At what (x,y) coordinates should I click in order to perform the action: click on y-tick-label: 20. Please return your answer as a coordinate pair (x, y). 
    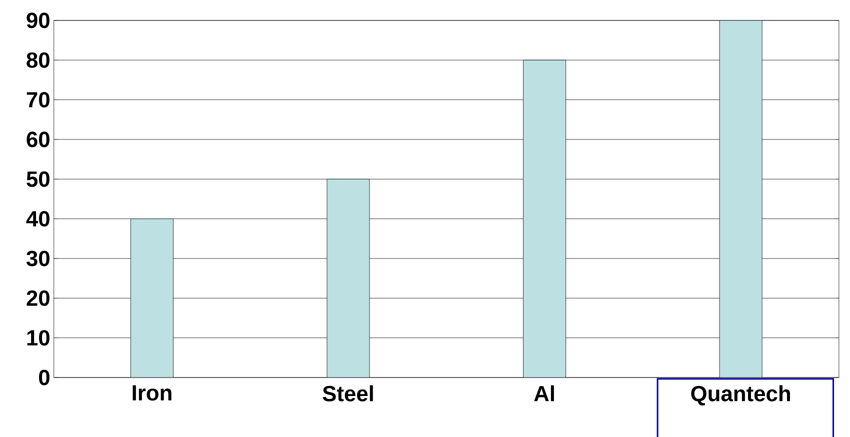
    Looking at the image, I should click on (38, 298).